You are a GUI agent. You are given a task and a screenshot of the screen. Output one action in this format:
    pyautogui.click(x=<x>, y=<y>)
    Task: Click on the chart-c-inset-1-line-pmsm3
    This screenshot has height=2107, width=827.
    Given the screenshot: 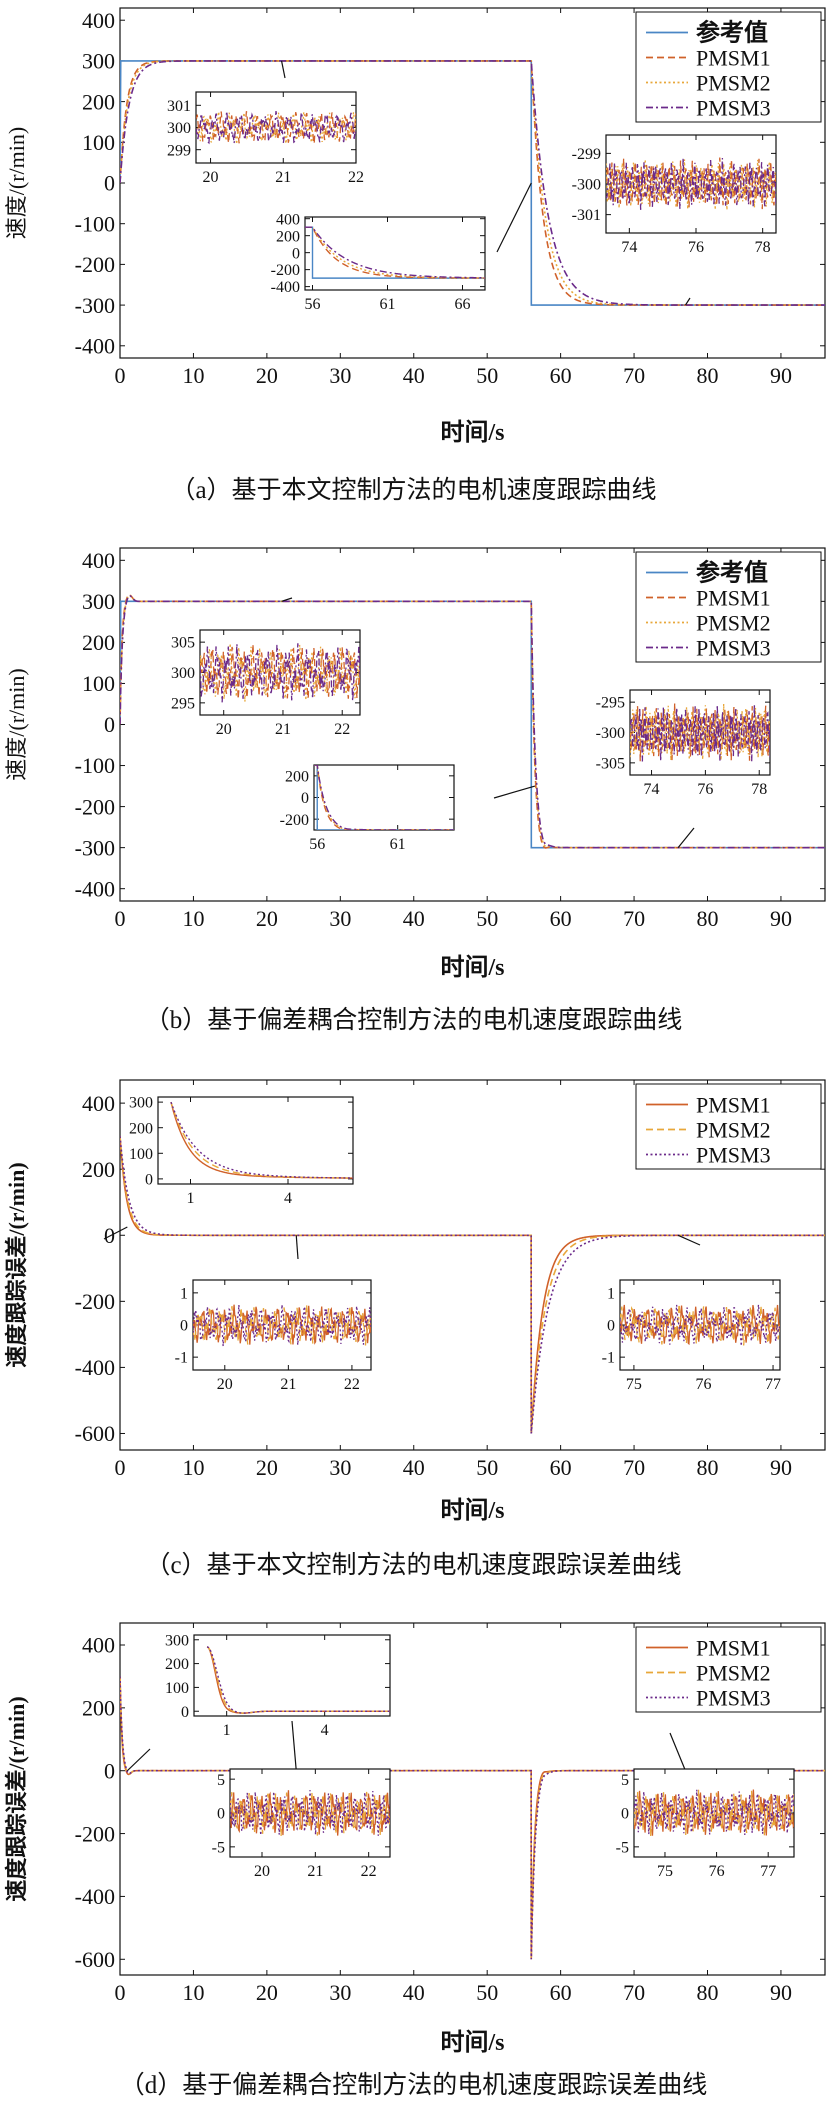 What is the action you would take?
    pyautogui.click(x=261, y=1140)
    